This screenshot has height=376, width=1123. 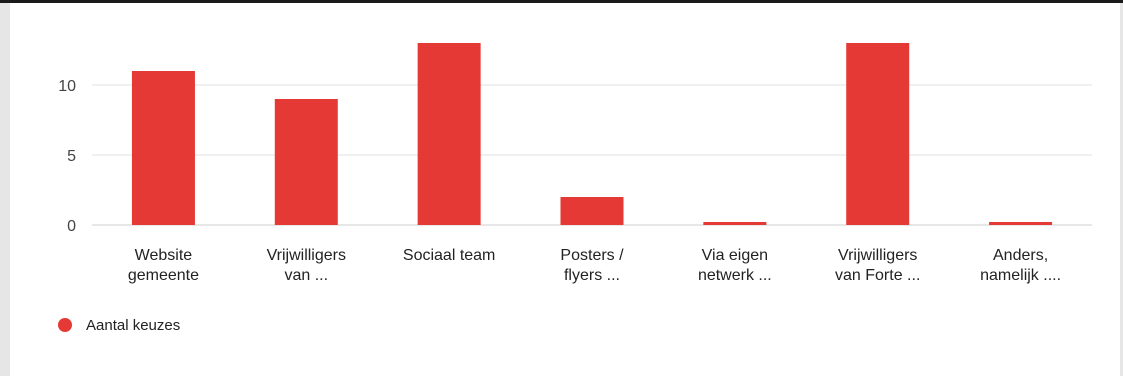 What do you see at coordinates (67, 86) in the screenshot?
I see `y-tick-label-10: 10` at bounding box center [67, 86].